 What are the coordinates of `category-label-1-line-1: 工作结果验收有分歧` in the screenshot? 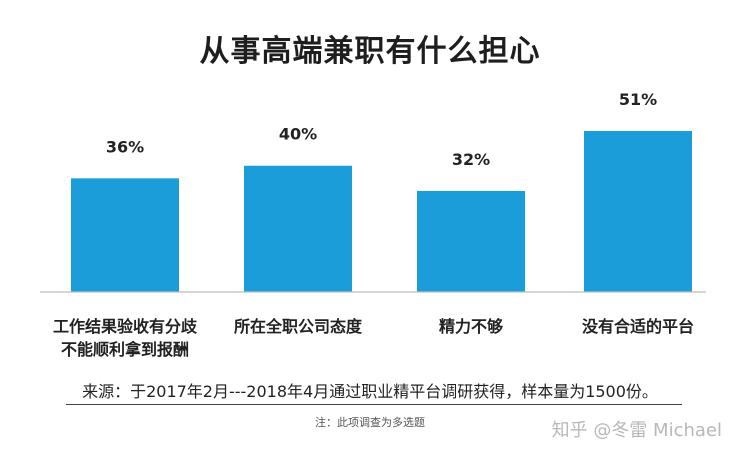 It's located at (125, 326).